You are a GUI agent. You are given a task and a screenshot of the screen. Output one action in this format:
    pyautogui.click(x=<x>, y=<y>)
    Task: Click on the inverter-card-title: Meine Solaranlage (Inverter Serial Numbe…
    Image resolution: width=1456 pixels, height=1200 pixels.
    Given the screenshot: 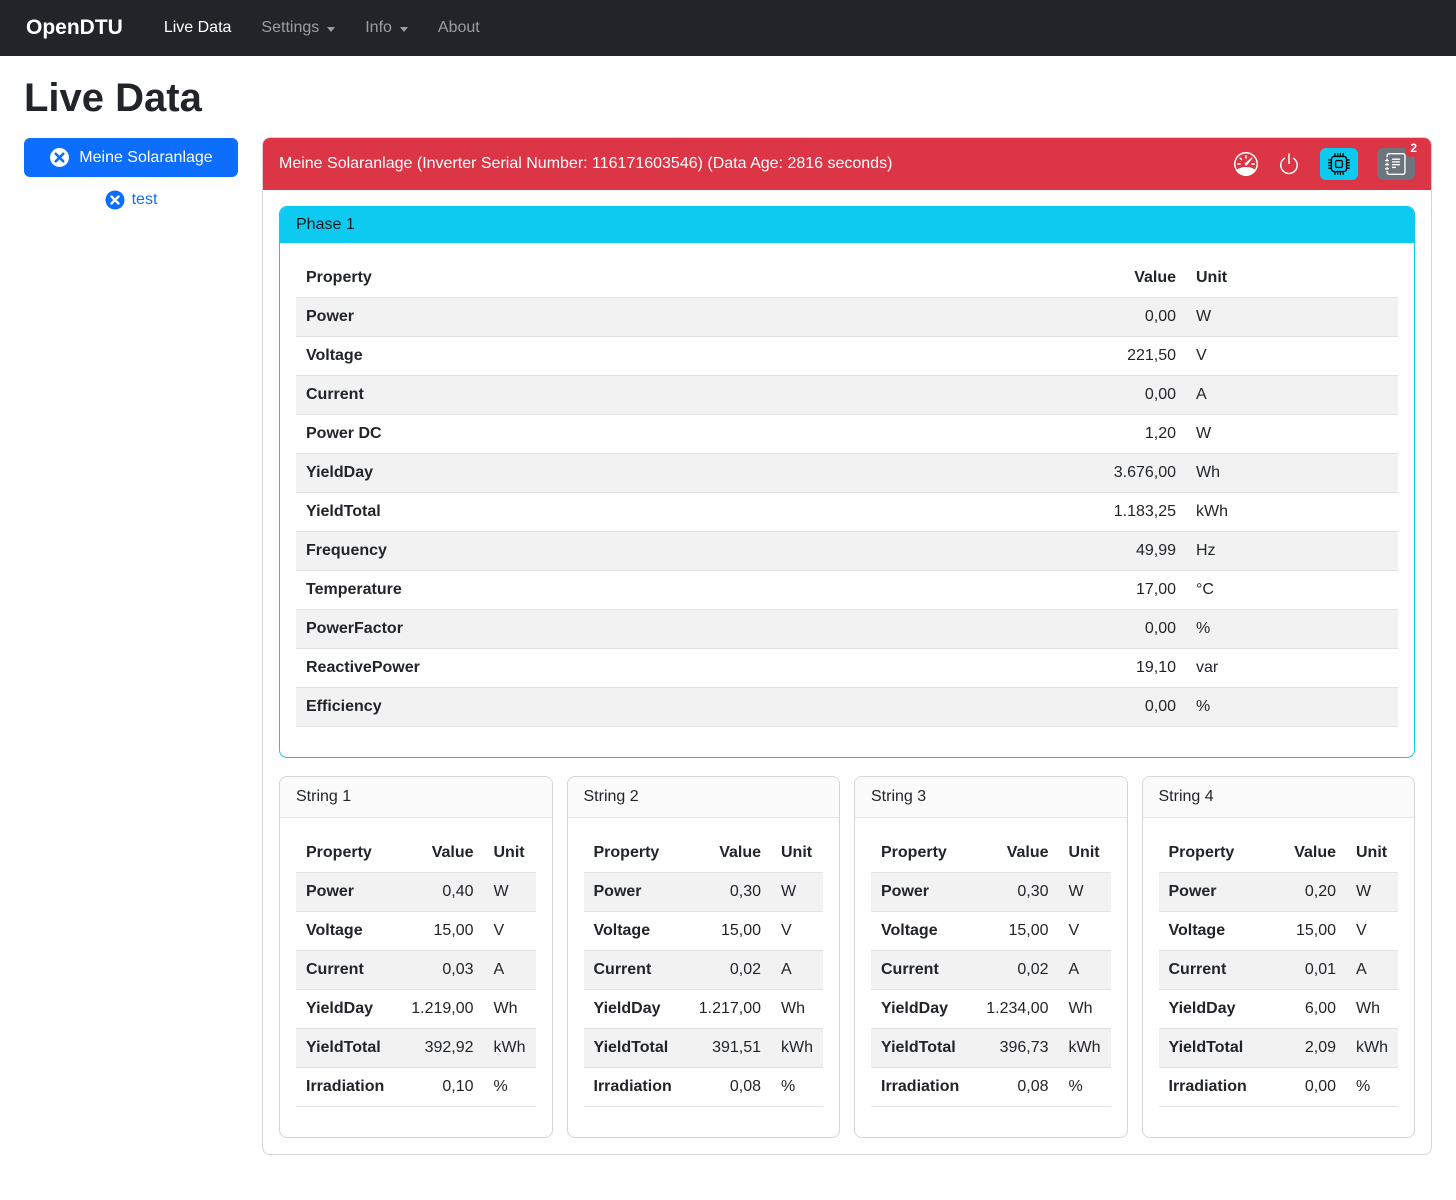 What is the action you would take?
    pyautogui.click(x=586, y=163)
    